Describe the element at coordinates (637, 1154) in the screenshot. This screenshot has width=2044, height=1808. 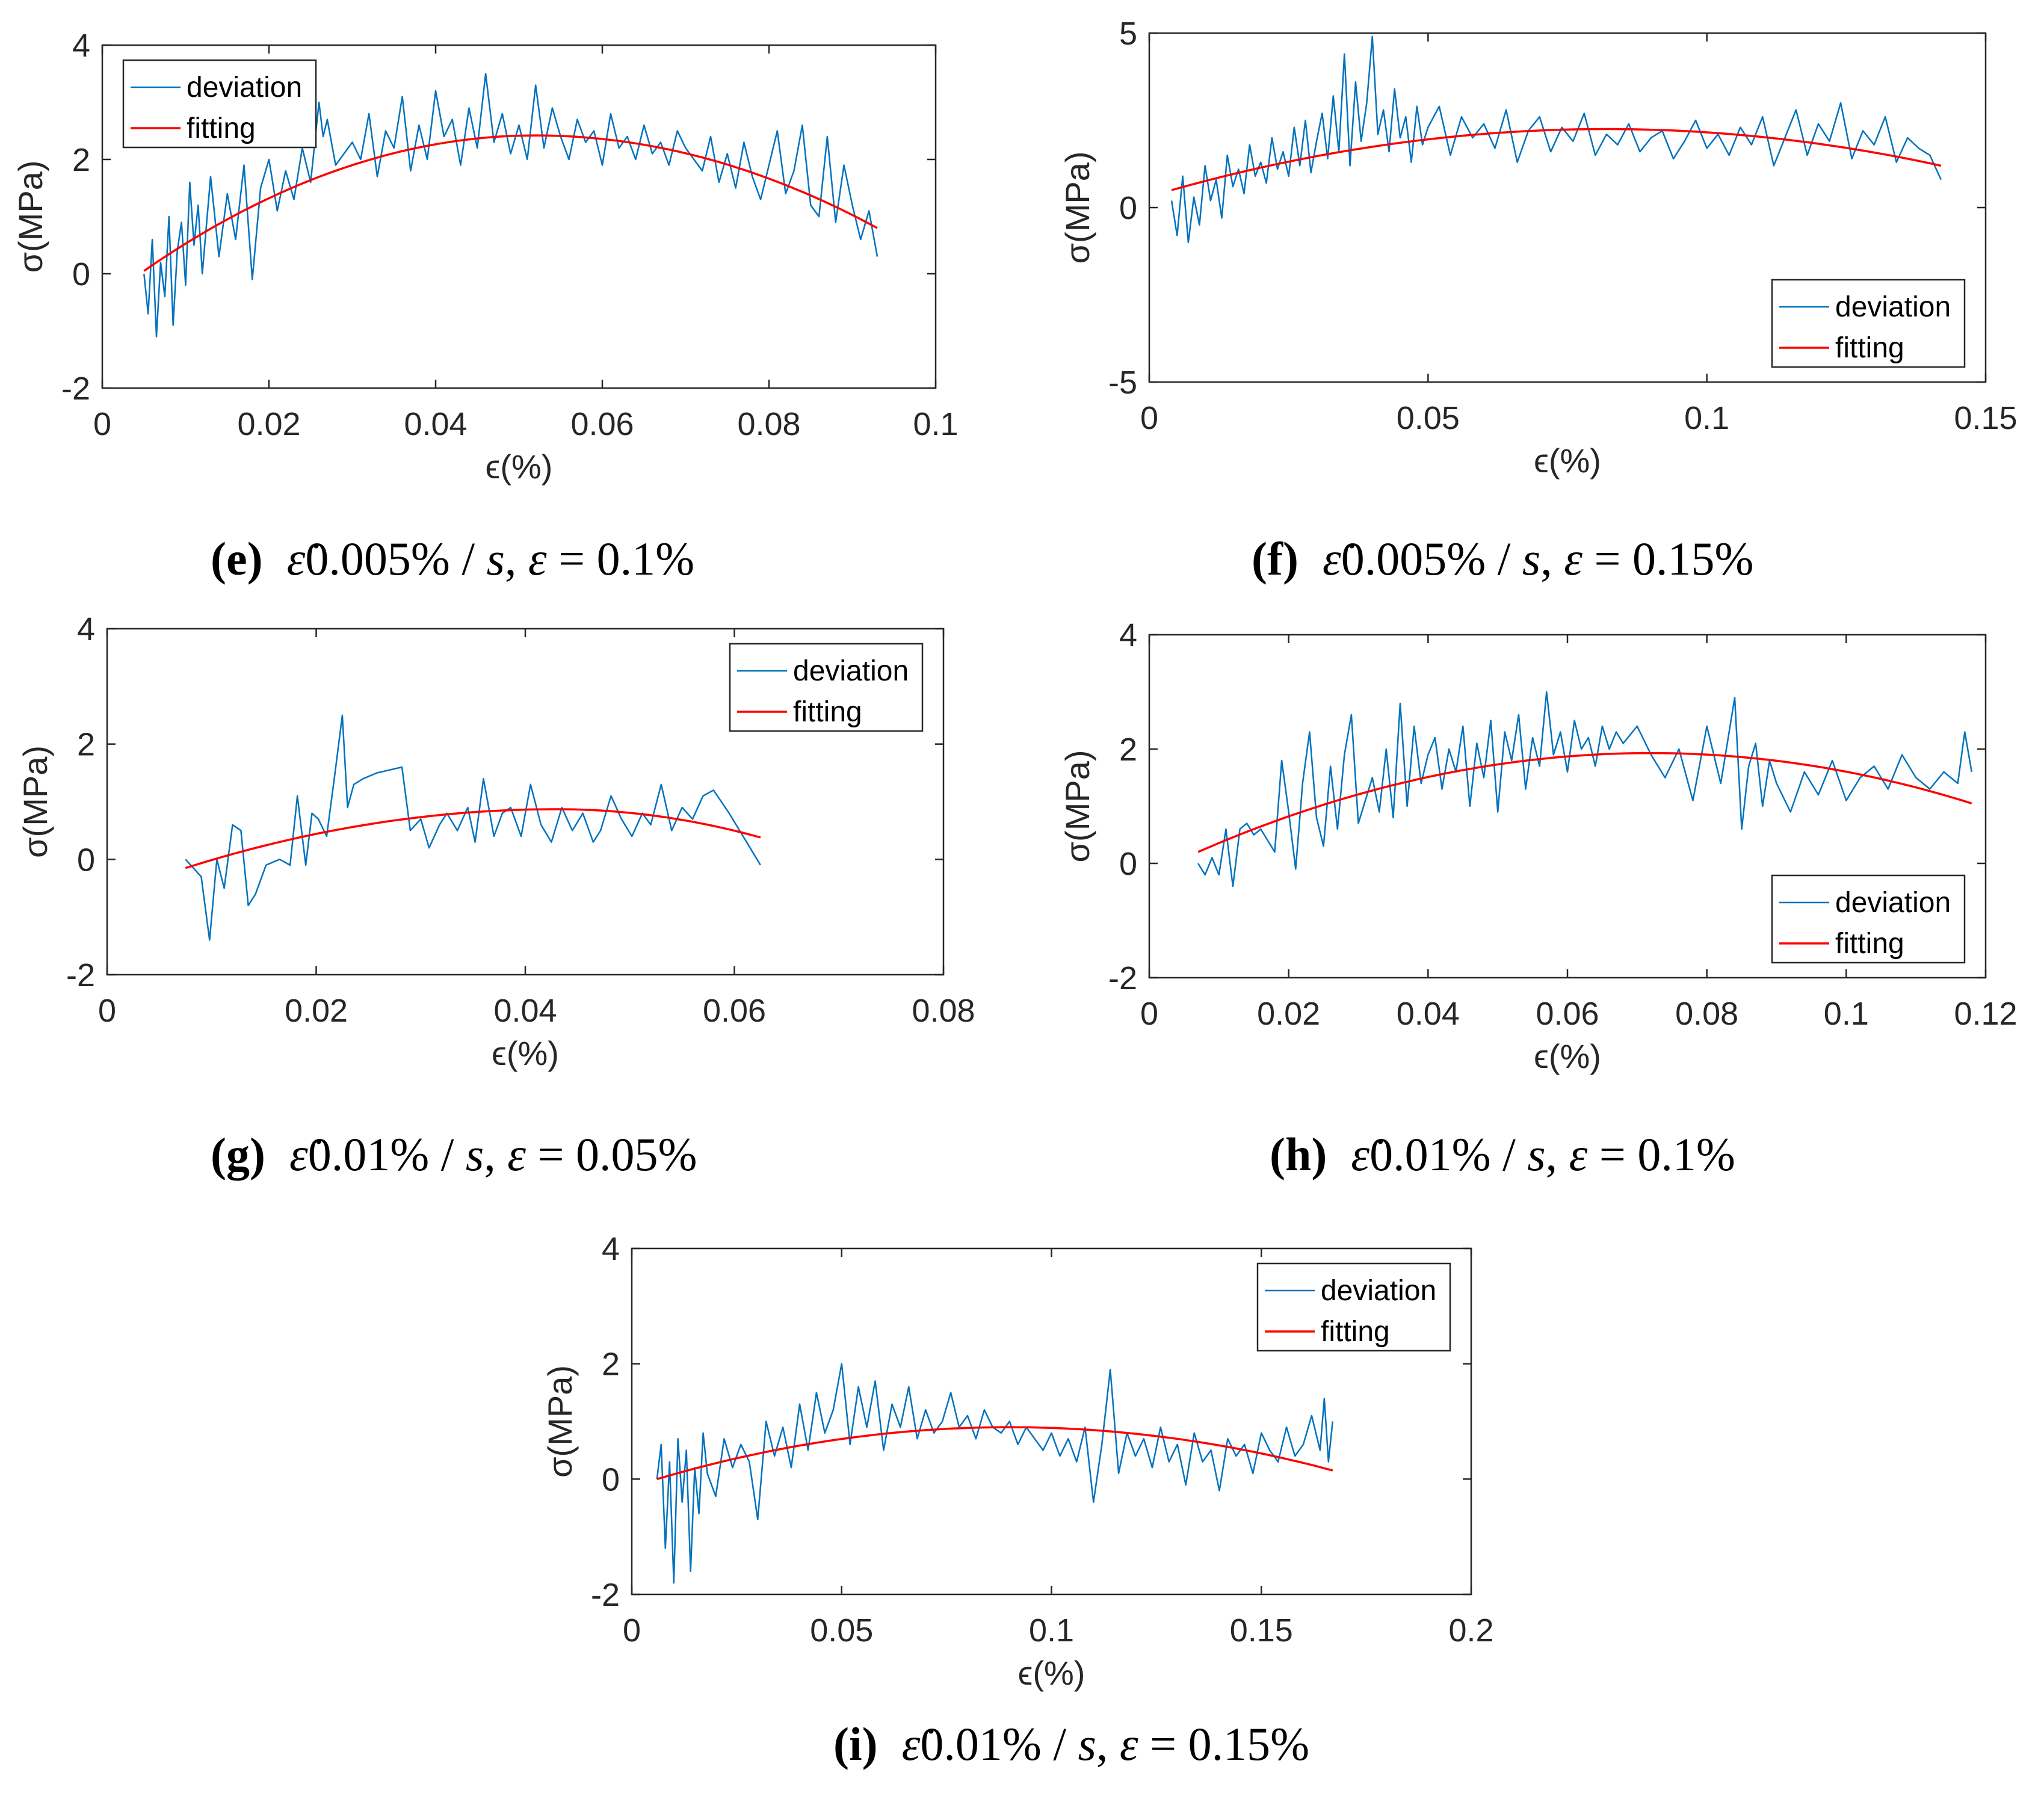
I see `caption-strain: 0.05%` at that location.